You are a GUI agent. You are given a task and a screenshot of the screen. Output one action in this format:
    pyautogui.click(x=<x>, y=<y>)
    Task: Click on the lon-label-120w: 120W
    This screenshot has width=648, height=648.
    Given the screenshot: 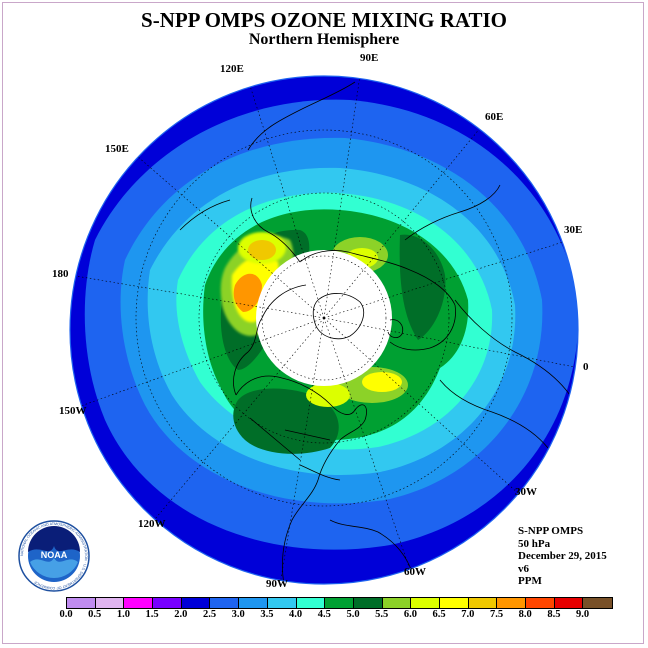 What is the action you would take?
    pyautogui.click(x=152, y=524)
    